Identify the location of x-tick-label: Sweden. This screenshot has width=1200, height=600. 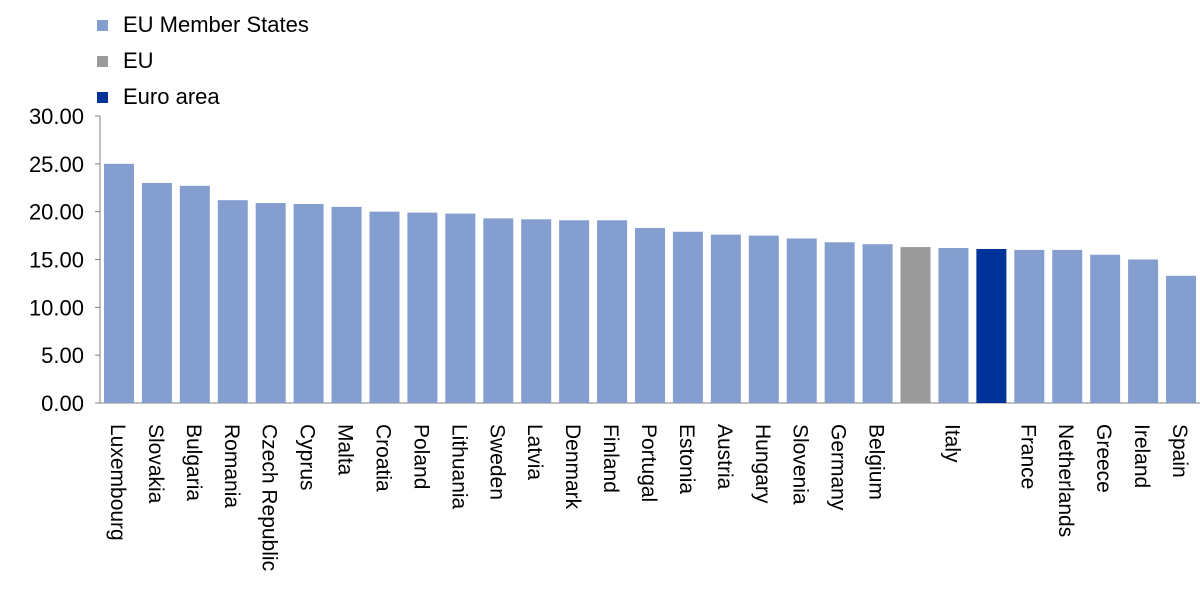
(496, 462).